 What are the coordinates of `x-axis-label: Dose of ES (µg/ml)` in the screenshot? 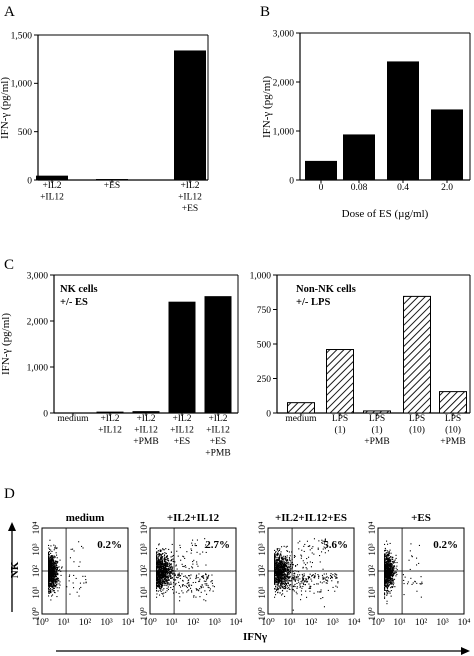 It's located at (385, 214).